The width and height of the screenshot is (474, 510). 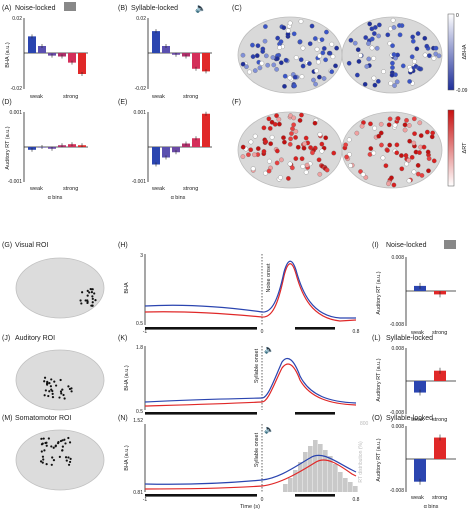 I want to click on brain-somatomotor-roi, so click(x=60, y=460).